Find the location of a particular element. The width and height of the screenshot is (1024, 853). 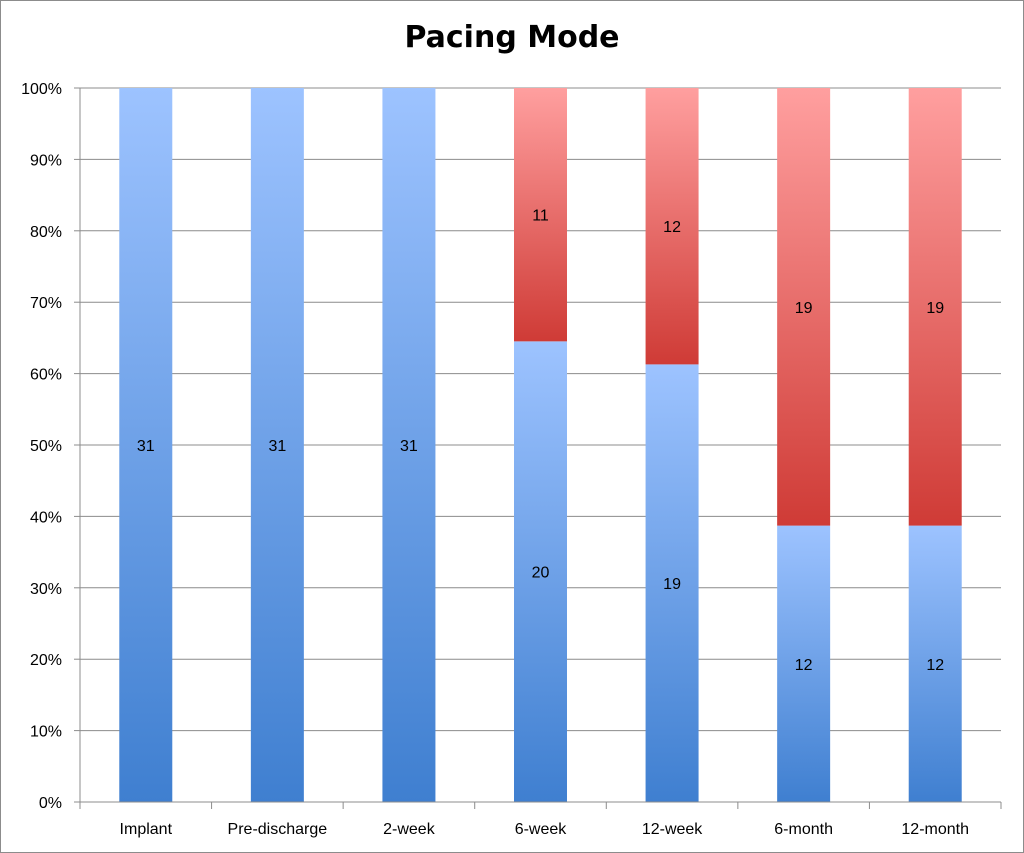

y-tick-label: 30% is located at coordinates (46, 589).